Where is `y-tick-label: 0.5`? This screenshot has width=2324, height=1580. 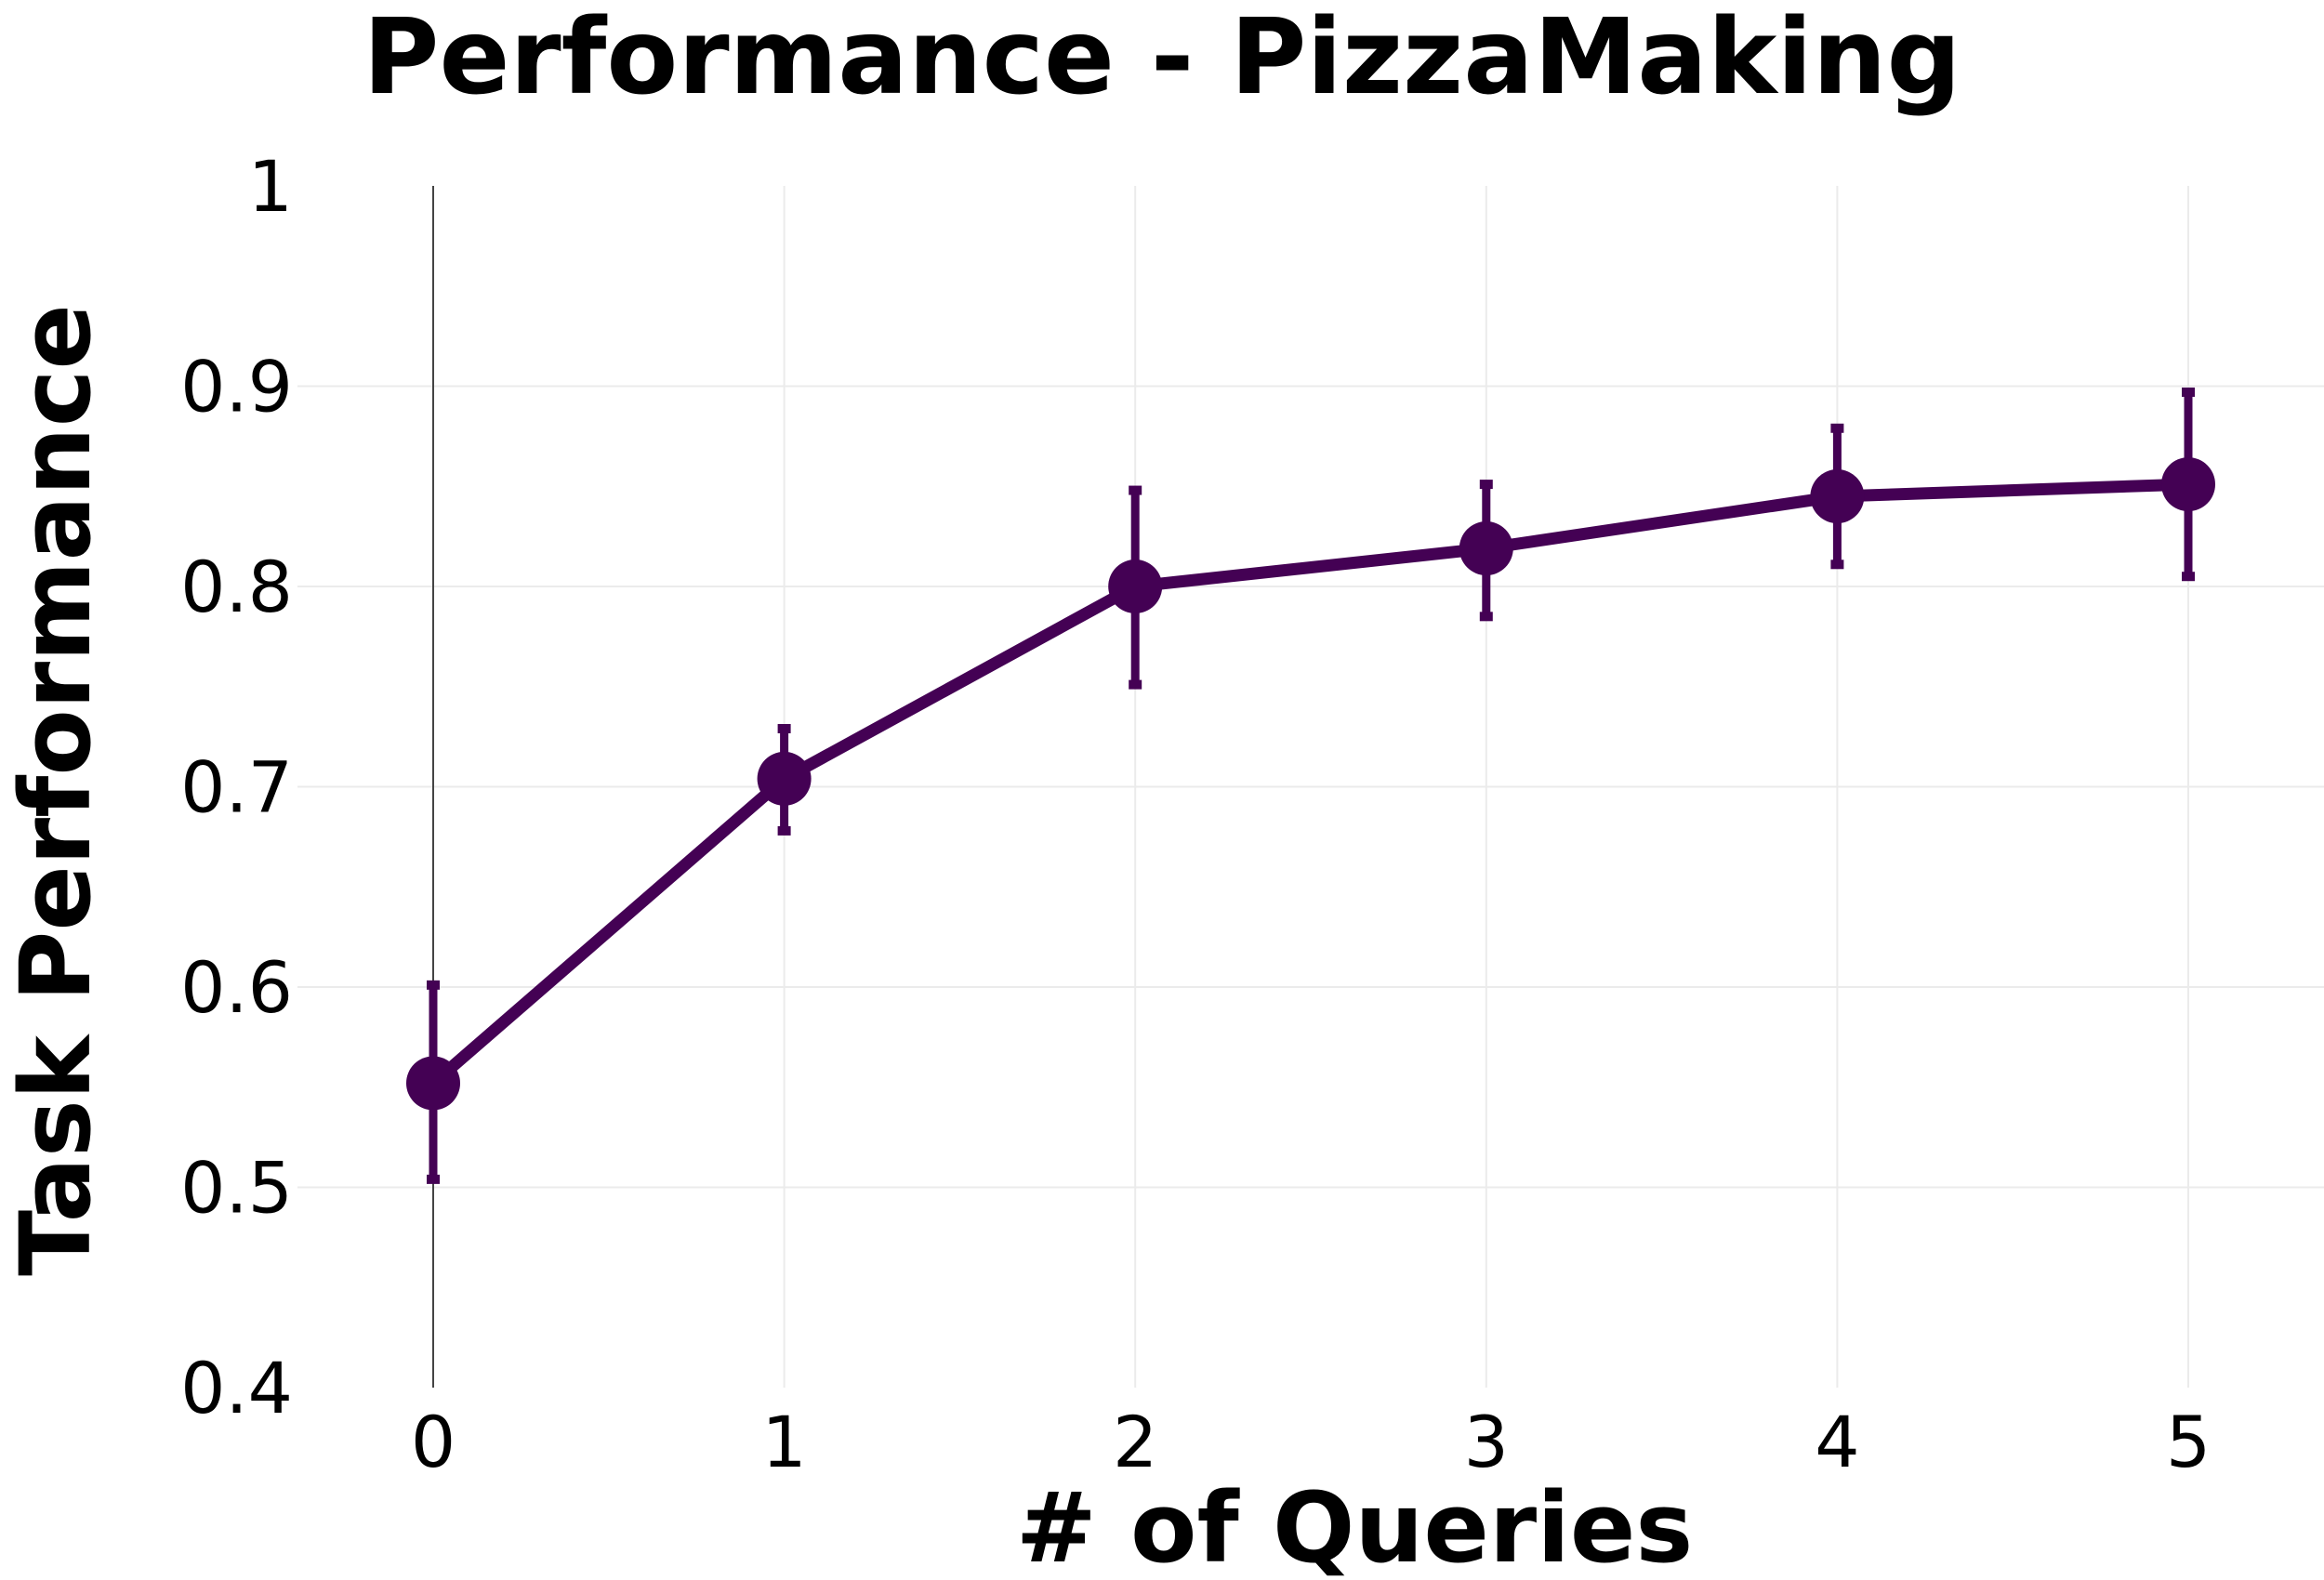
y-tick-label: 0.5 is located at coordinates (236, 1188).